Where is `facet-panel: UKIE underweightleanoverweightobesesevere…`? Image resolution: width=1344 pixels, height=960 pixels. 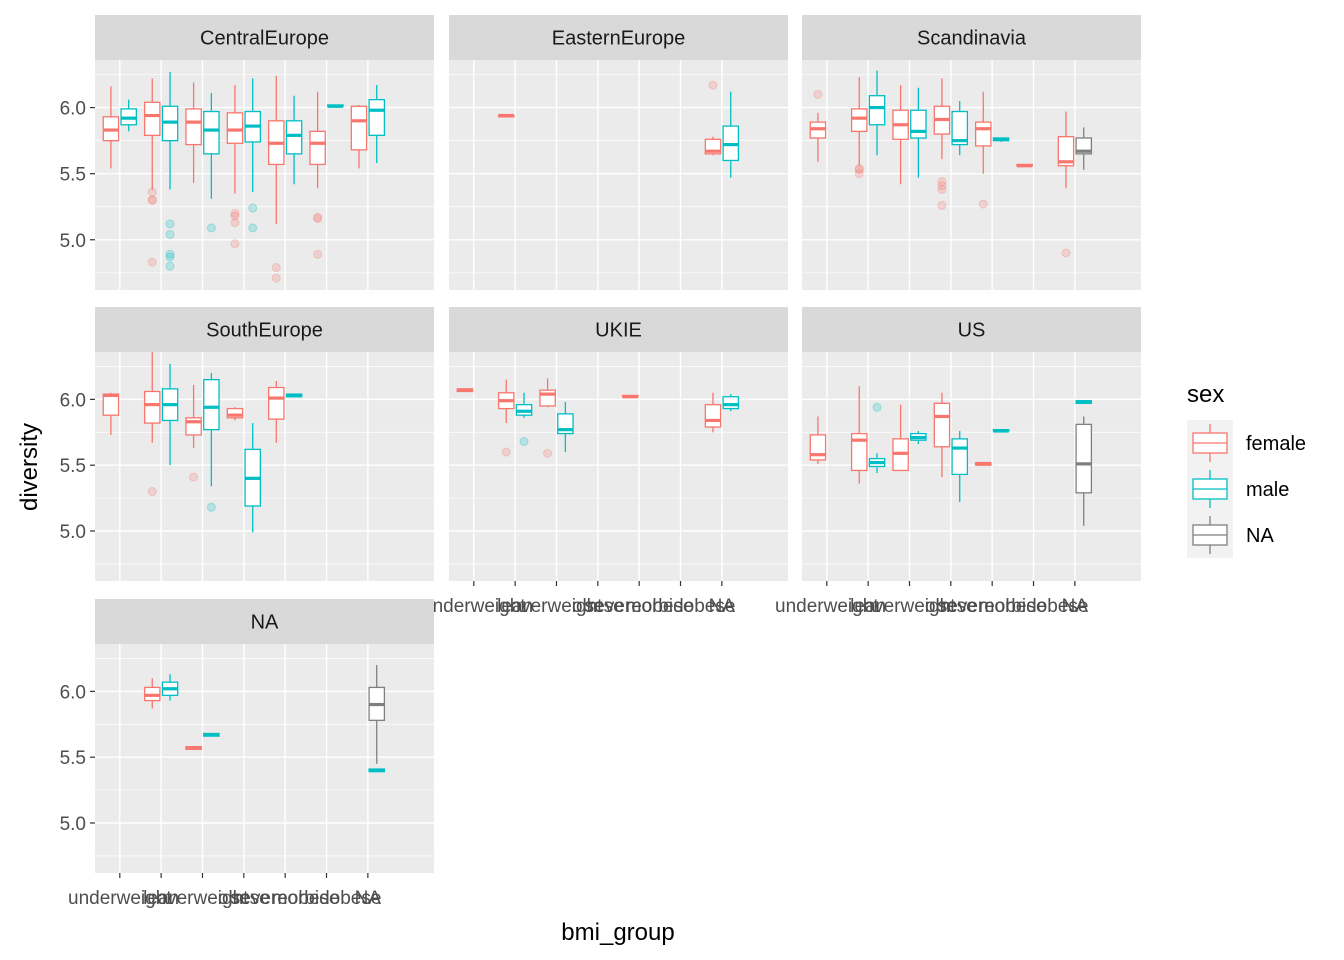
facet-panel: UKIE underweightleanoverweightobesesevere… is located at coordinates (605, 462).